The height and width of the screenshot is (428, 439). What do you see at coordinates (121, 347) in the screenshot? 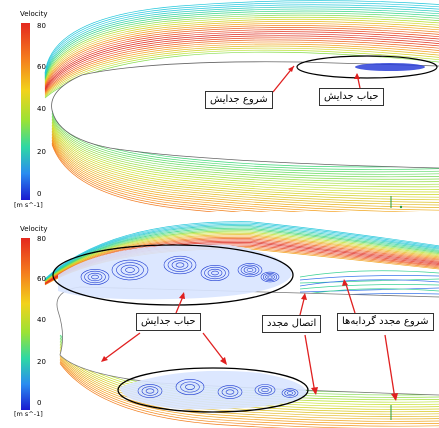
I see `arrow-bubble-lower-left` at bounding box center [121, 347].